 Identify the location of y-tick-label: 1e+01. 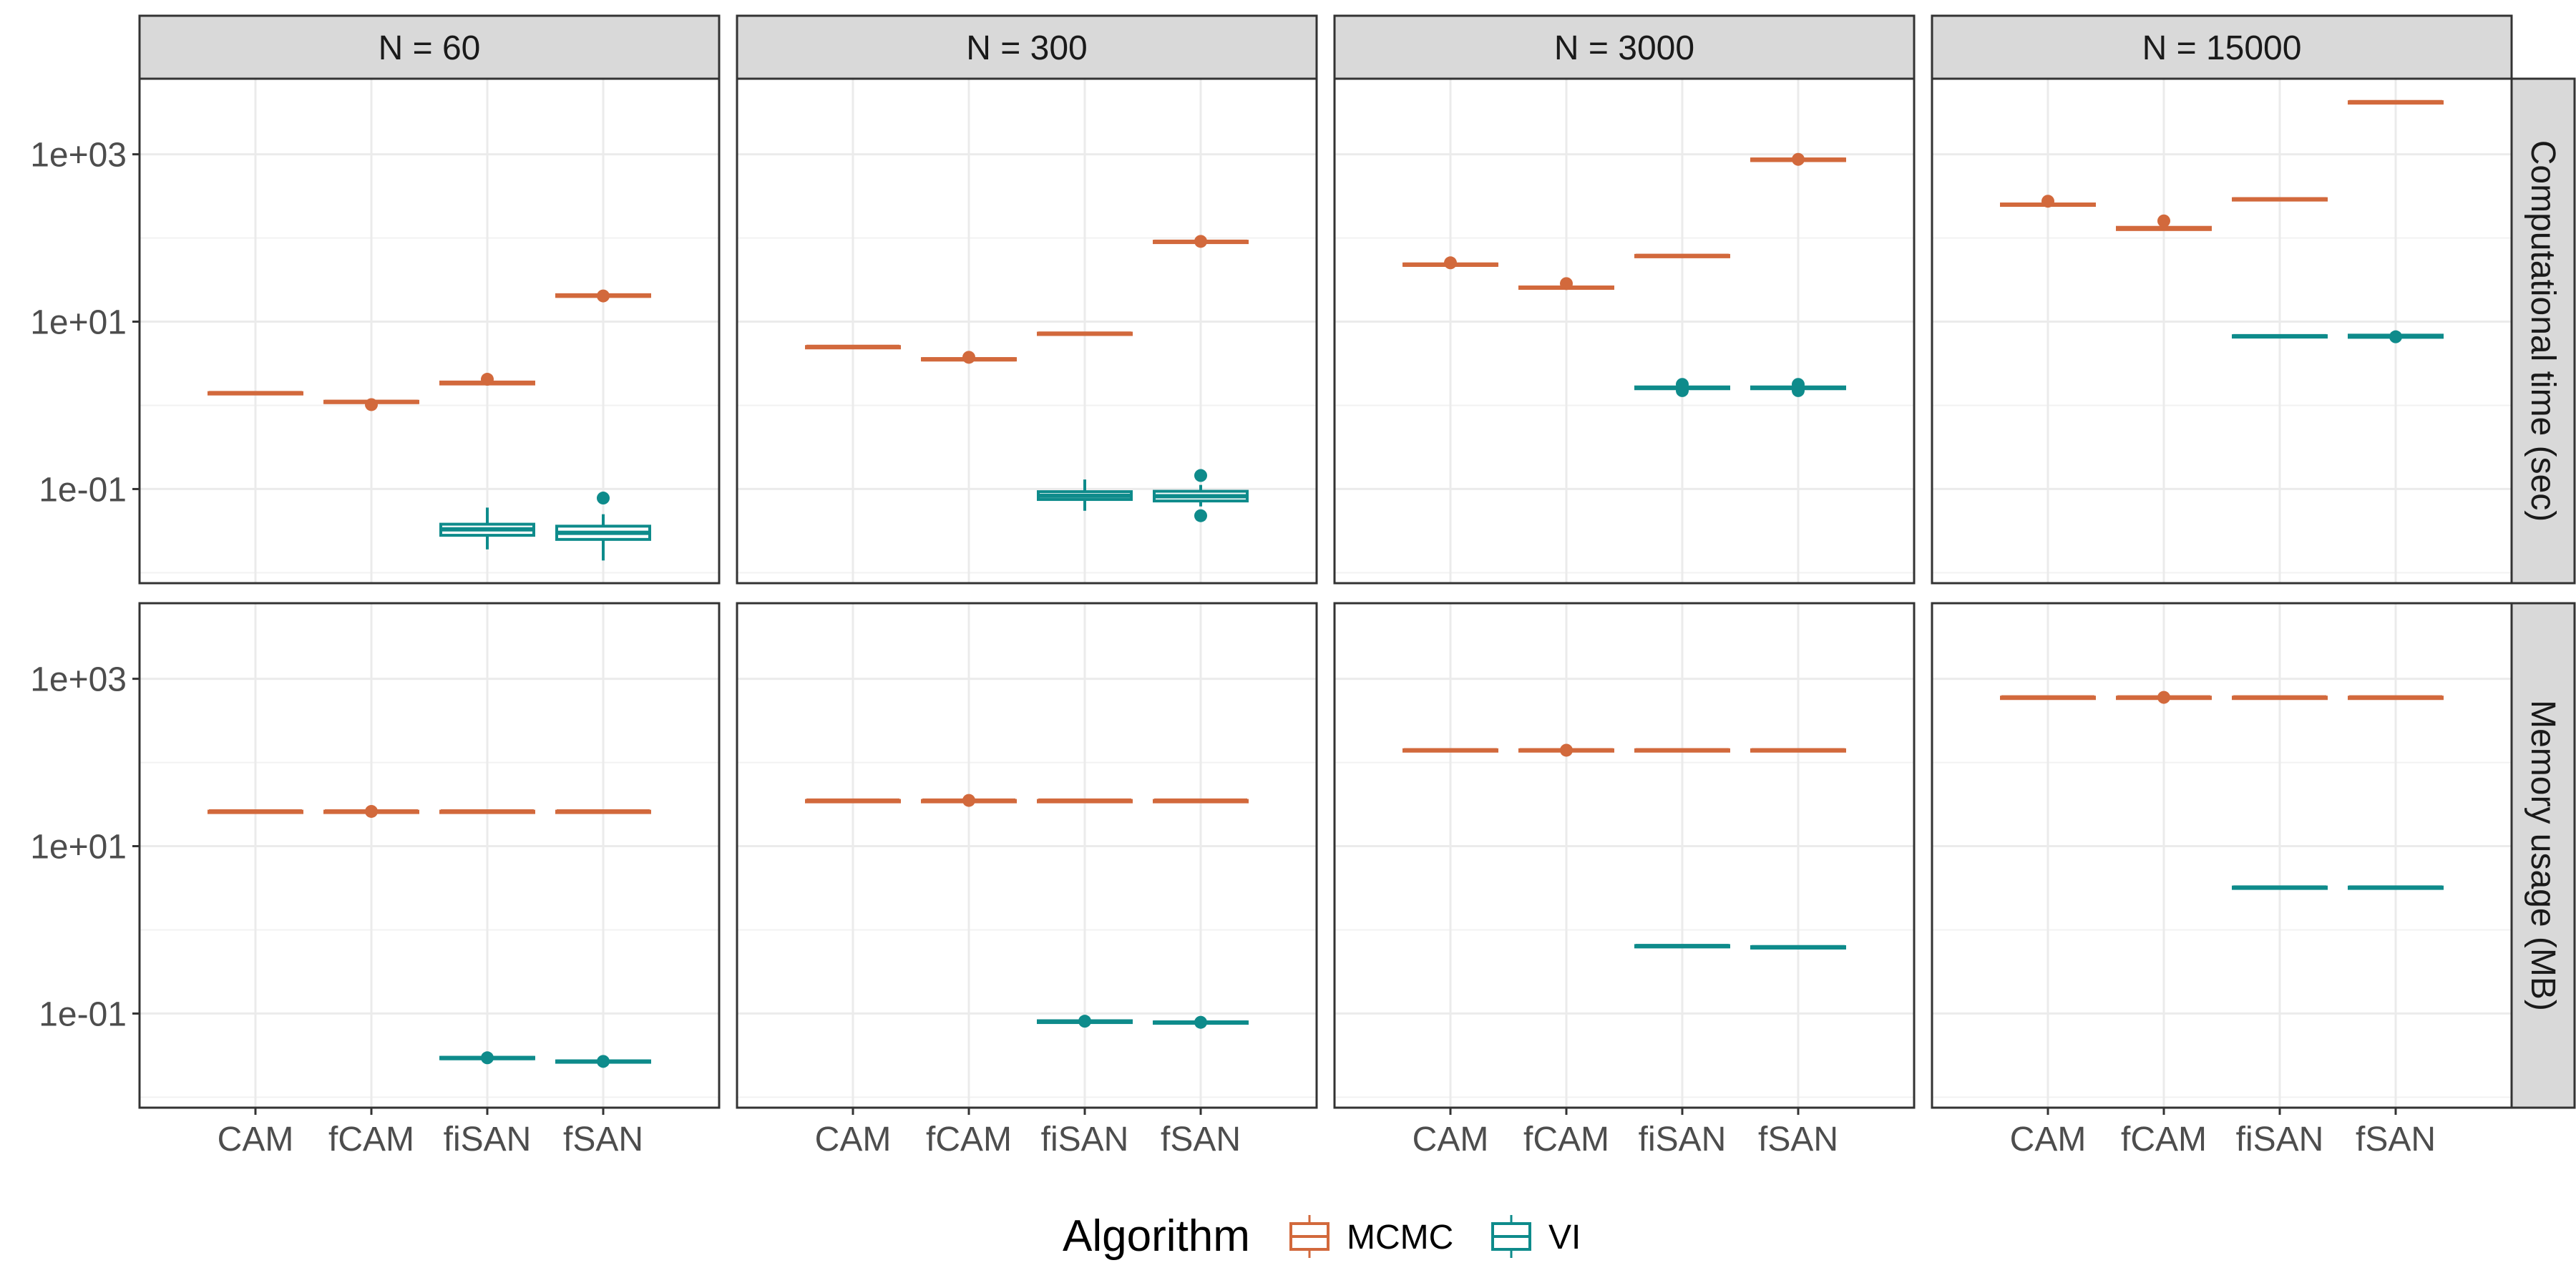
(78, 323).